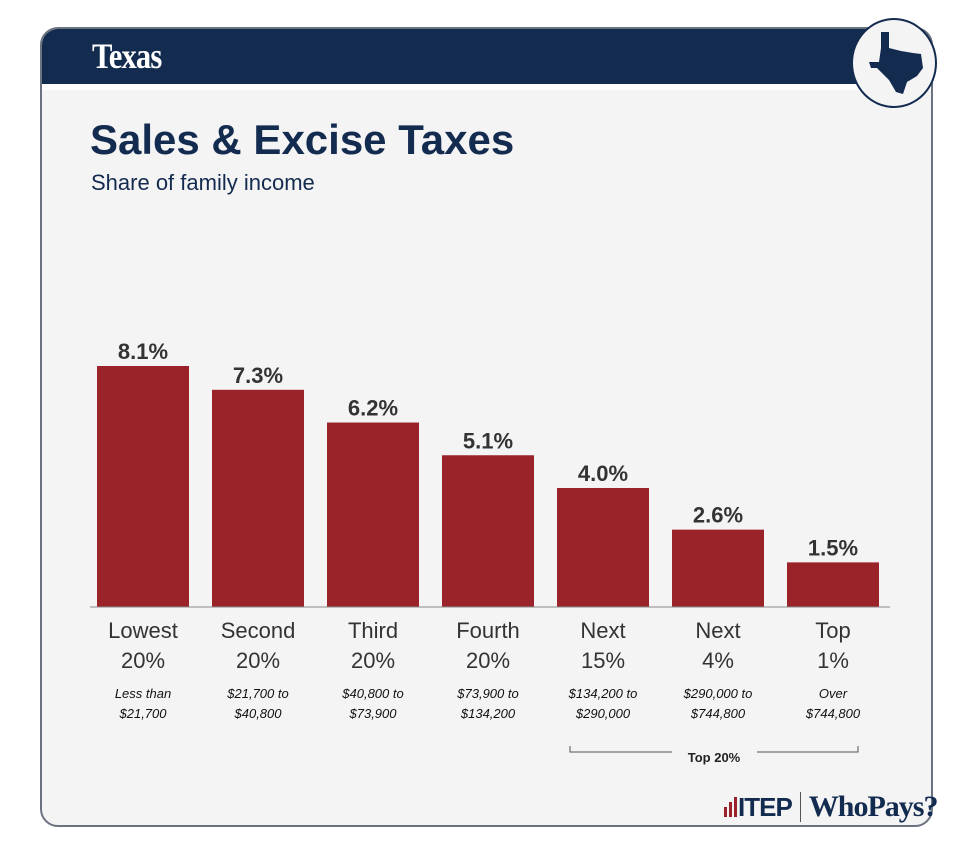 This screenshot has width=975, height=858. What do you see at coordinates (258, 630) in the screenshot?
I see `category-label: Second` at bounding box center [258, 630].